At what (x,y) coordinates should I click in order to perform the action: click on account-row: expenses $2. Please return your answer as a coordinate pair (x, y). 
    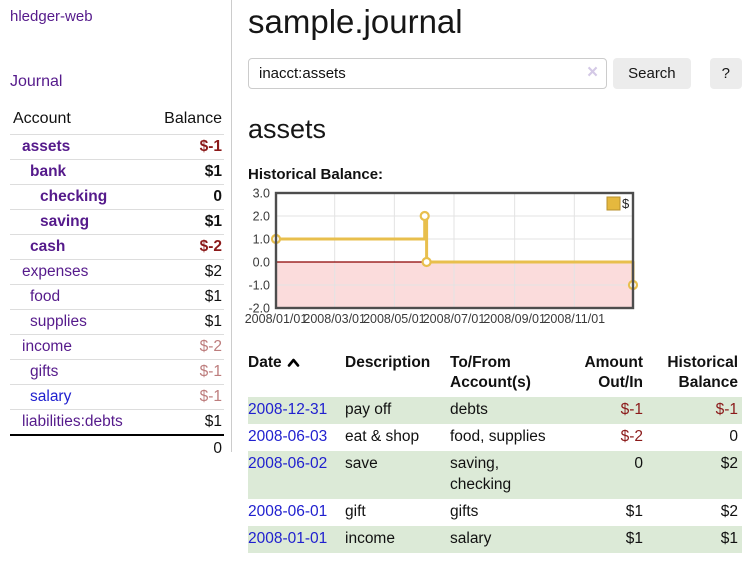
    Looking at the image, I should click on (117, 272).